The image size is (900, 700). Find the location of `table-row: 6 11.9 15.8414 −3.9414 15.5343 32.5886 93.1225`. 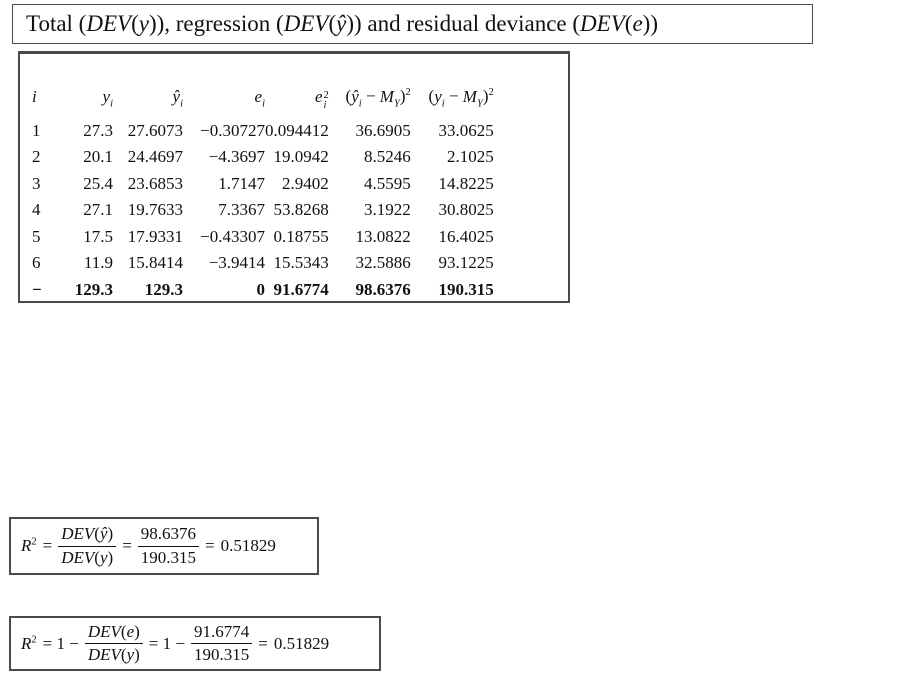

table-row: 6 11.9 15.8414 −3.9414 15.5343 32.5886 93.1225 is located at coordinates (263, 263).